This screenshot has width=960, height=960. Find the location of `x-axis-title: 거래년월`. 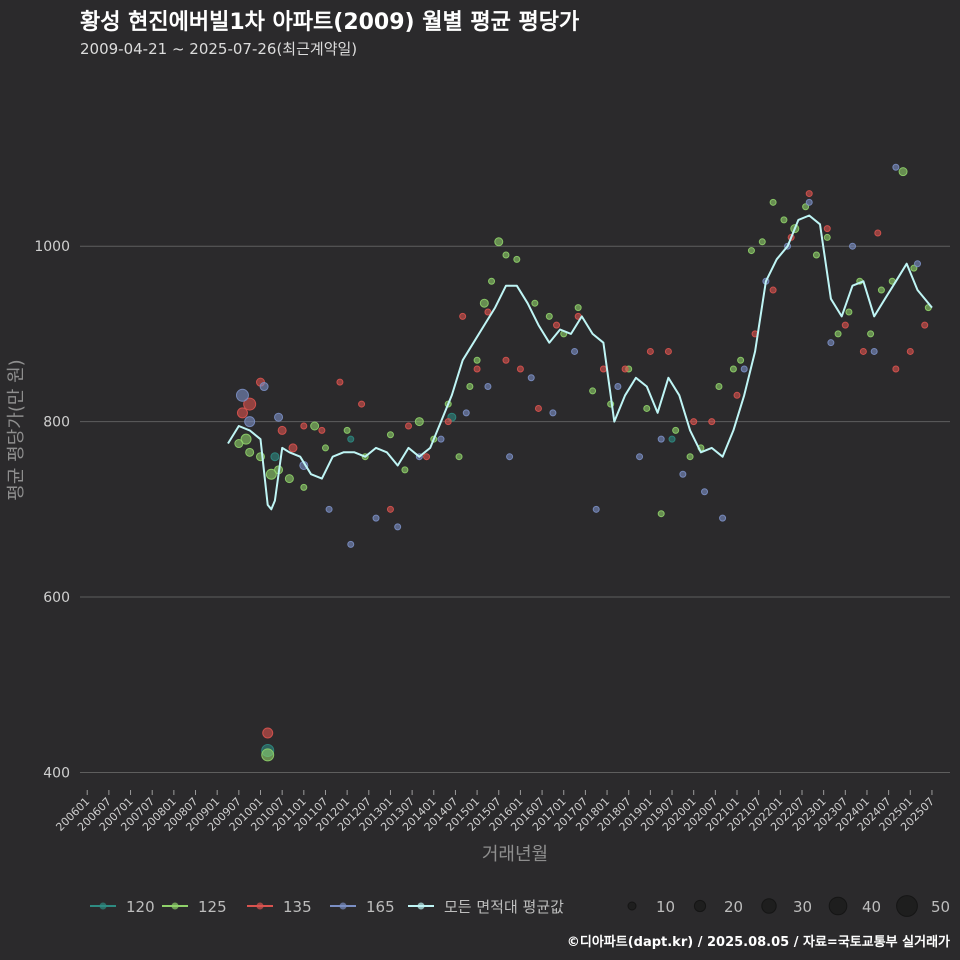

x-axis-title: 거래년월 is located at coordinates (515, 854).